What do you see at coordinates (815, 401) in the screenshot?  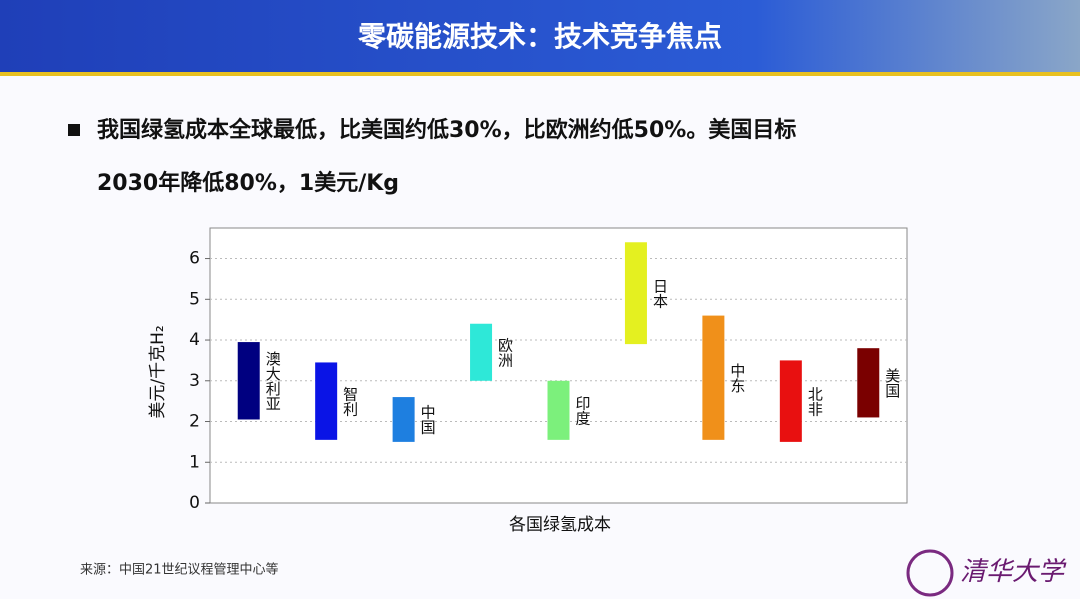 I see `category-label: 北非` at bounding box center [815, 401].